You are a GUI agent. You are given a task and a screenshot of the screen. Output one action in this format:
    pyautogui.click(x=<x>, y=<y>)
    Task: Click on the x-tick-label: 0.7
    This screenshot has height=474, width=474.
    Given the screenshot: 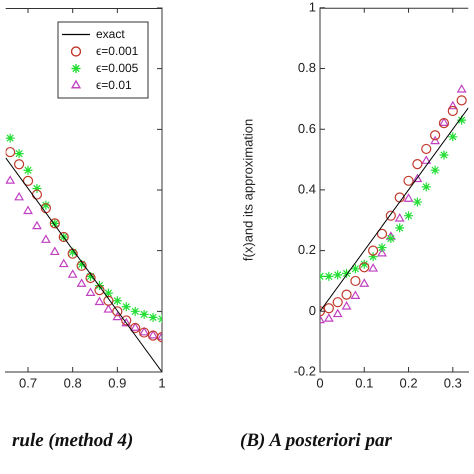 What is the action you would take?
    pyautogui.click(x=28, y=382)
    